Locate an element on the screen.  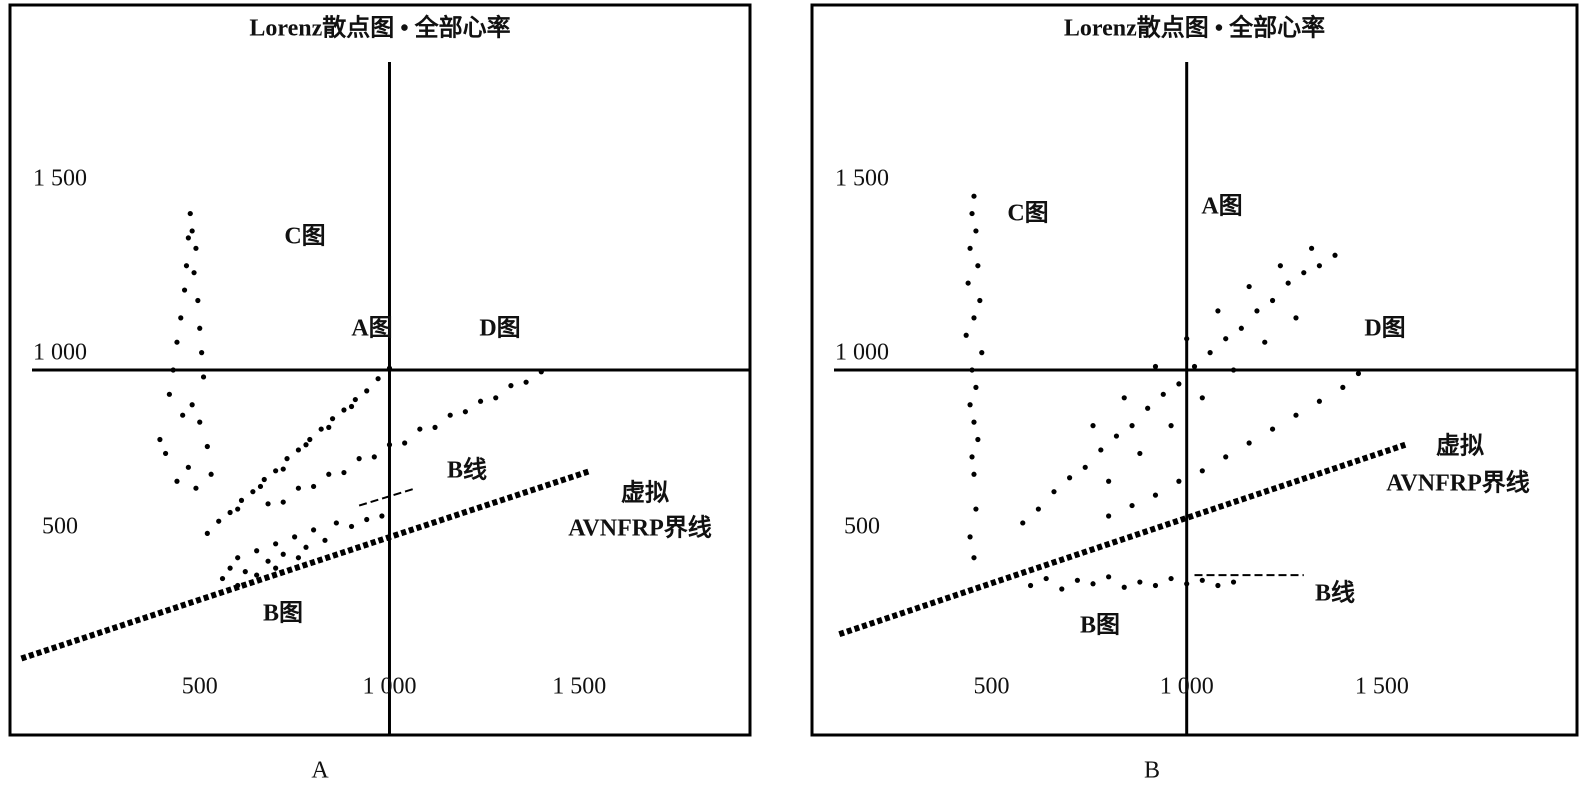
x-tick-label: 1 000 is located at coordinates (1187, 687).